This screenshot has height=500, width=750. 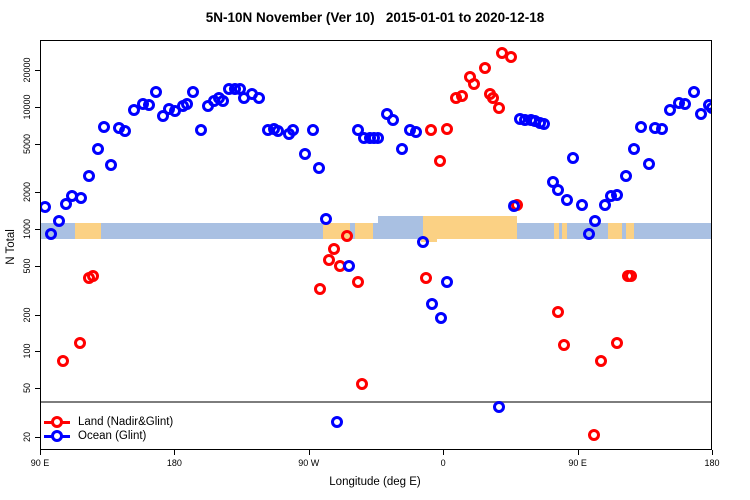 I want to click on legend-label: Ocean (Glint), so click(x=112, y=436).